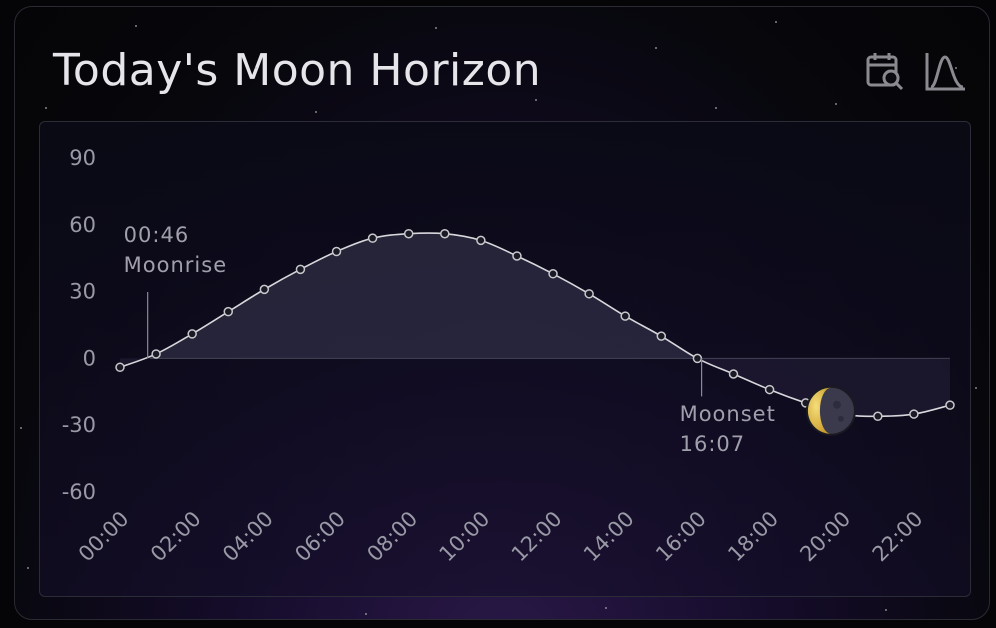 Image resolution: width=996 pixels, height=628 pixels. What do you see at coordinates (826, 537) in the screenshot?
I see `x-tick-label: 20:00` at bounding box center [826, 537].